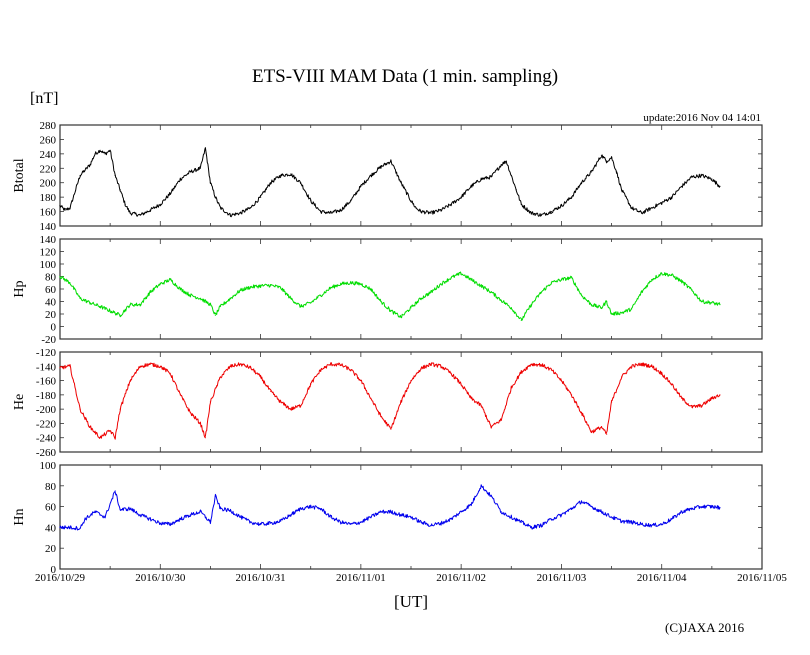 Image resolution: width=810 pixels, height=655 pixels. I want to click on x-tick-label: 2016/10/30, so click(160, 578).